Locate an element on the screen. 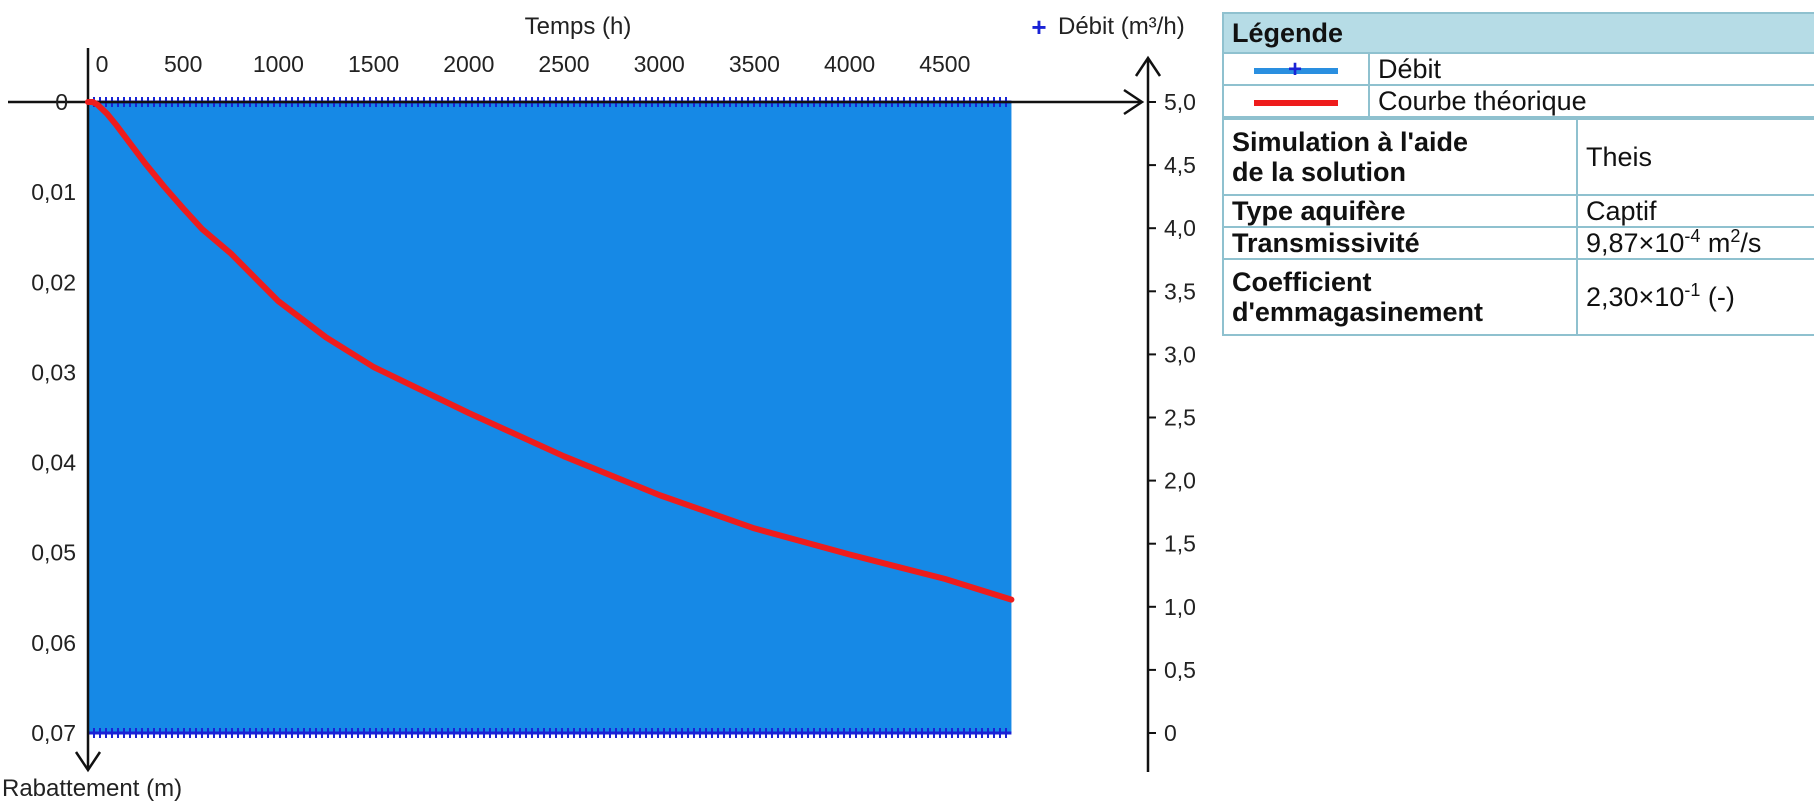  legend-item-courbe: Courbe théorique is located at coordinates (1518, 101).